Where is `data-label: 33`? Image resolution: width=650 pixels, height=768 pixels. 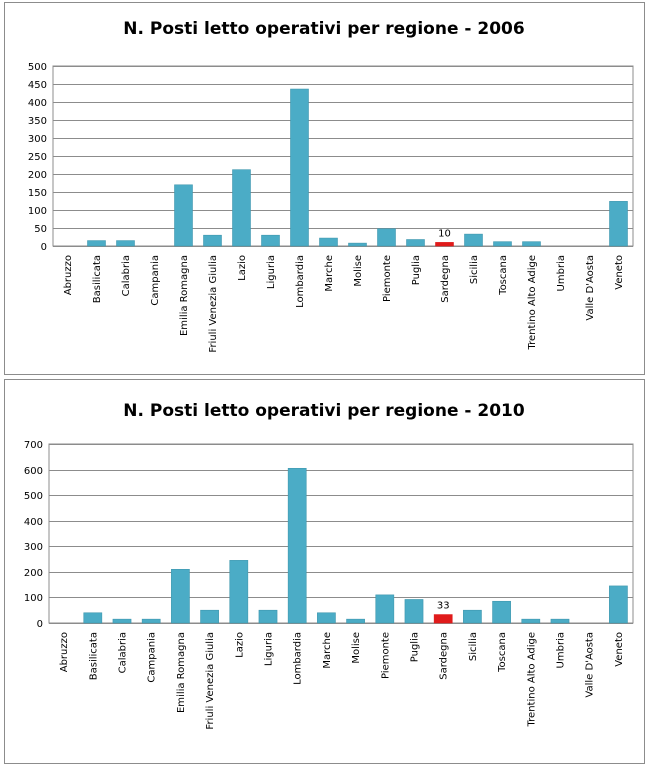 data-label: 33 is located at coordinates (443, 606).